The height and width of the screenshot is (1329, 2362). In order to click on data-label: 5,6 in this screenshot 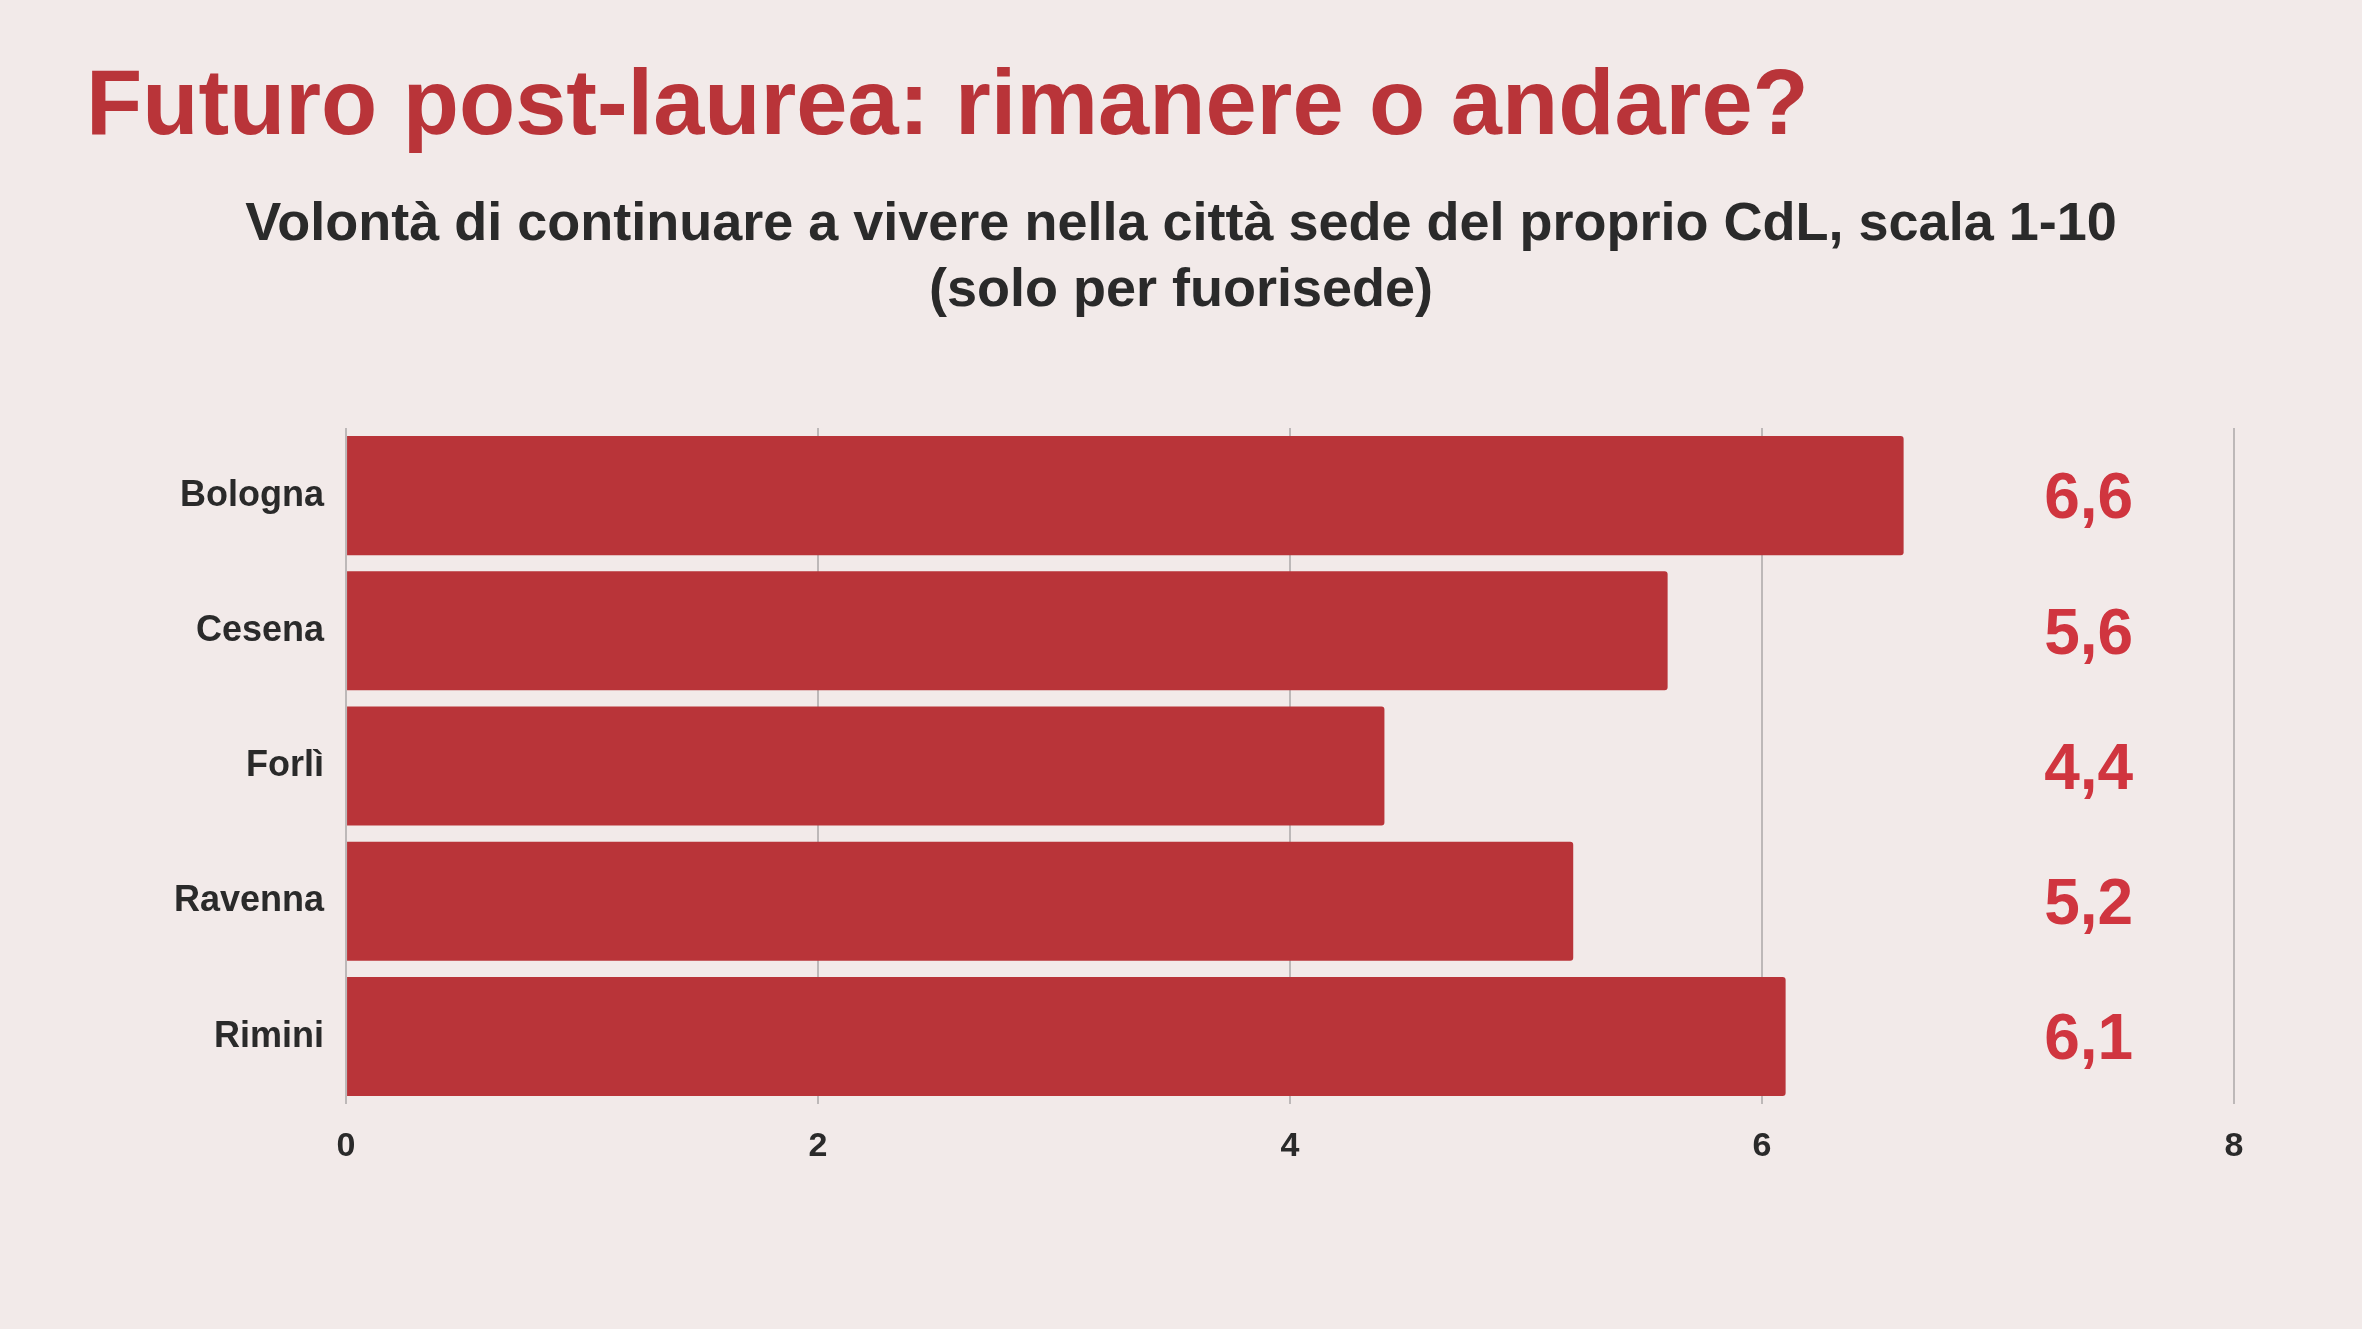, I will do `click(2089, 631)`.